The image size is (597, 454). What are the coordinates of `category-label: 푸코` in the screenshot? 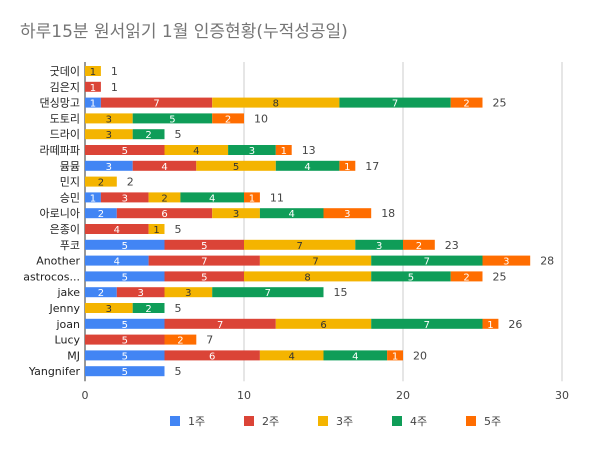 It's located at (70, 245).